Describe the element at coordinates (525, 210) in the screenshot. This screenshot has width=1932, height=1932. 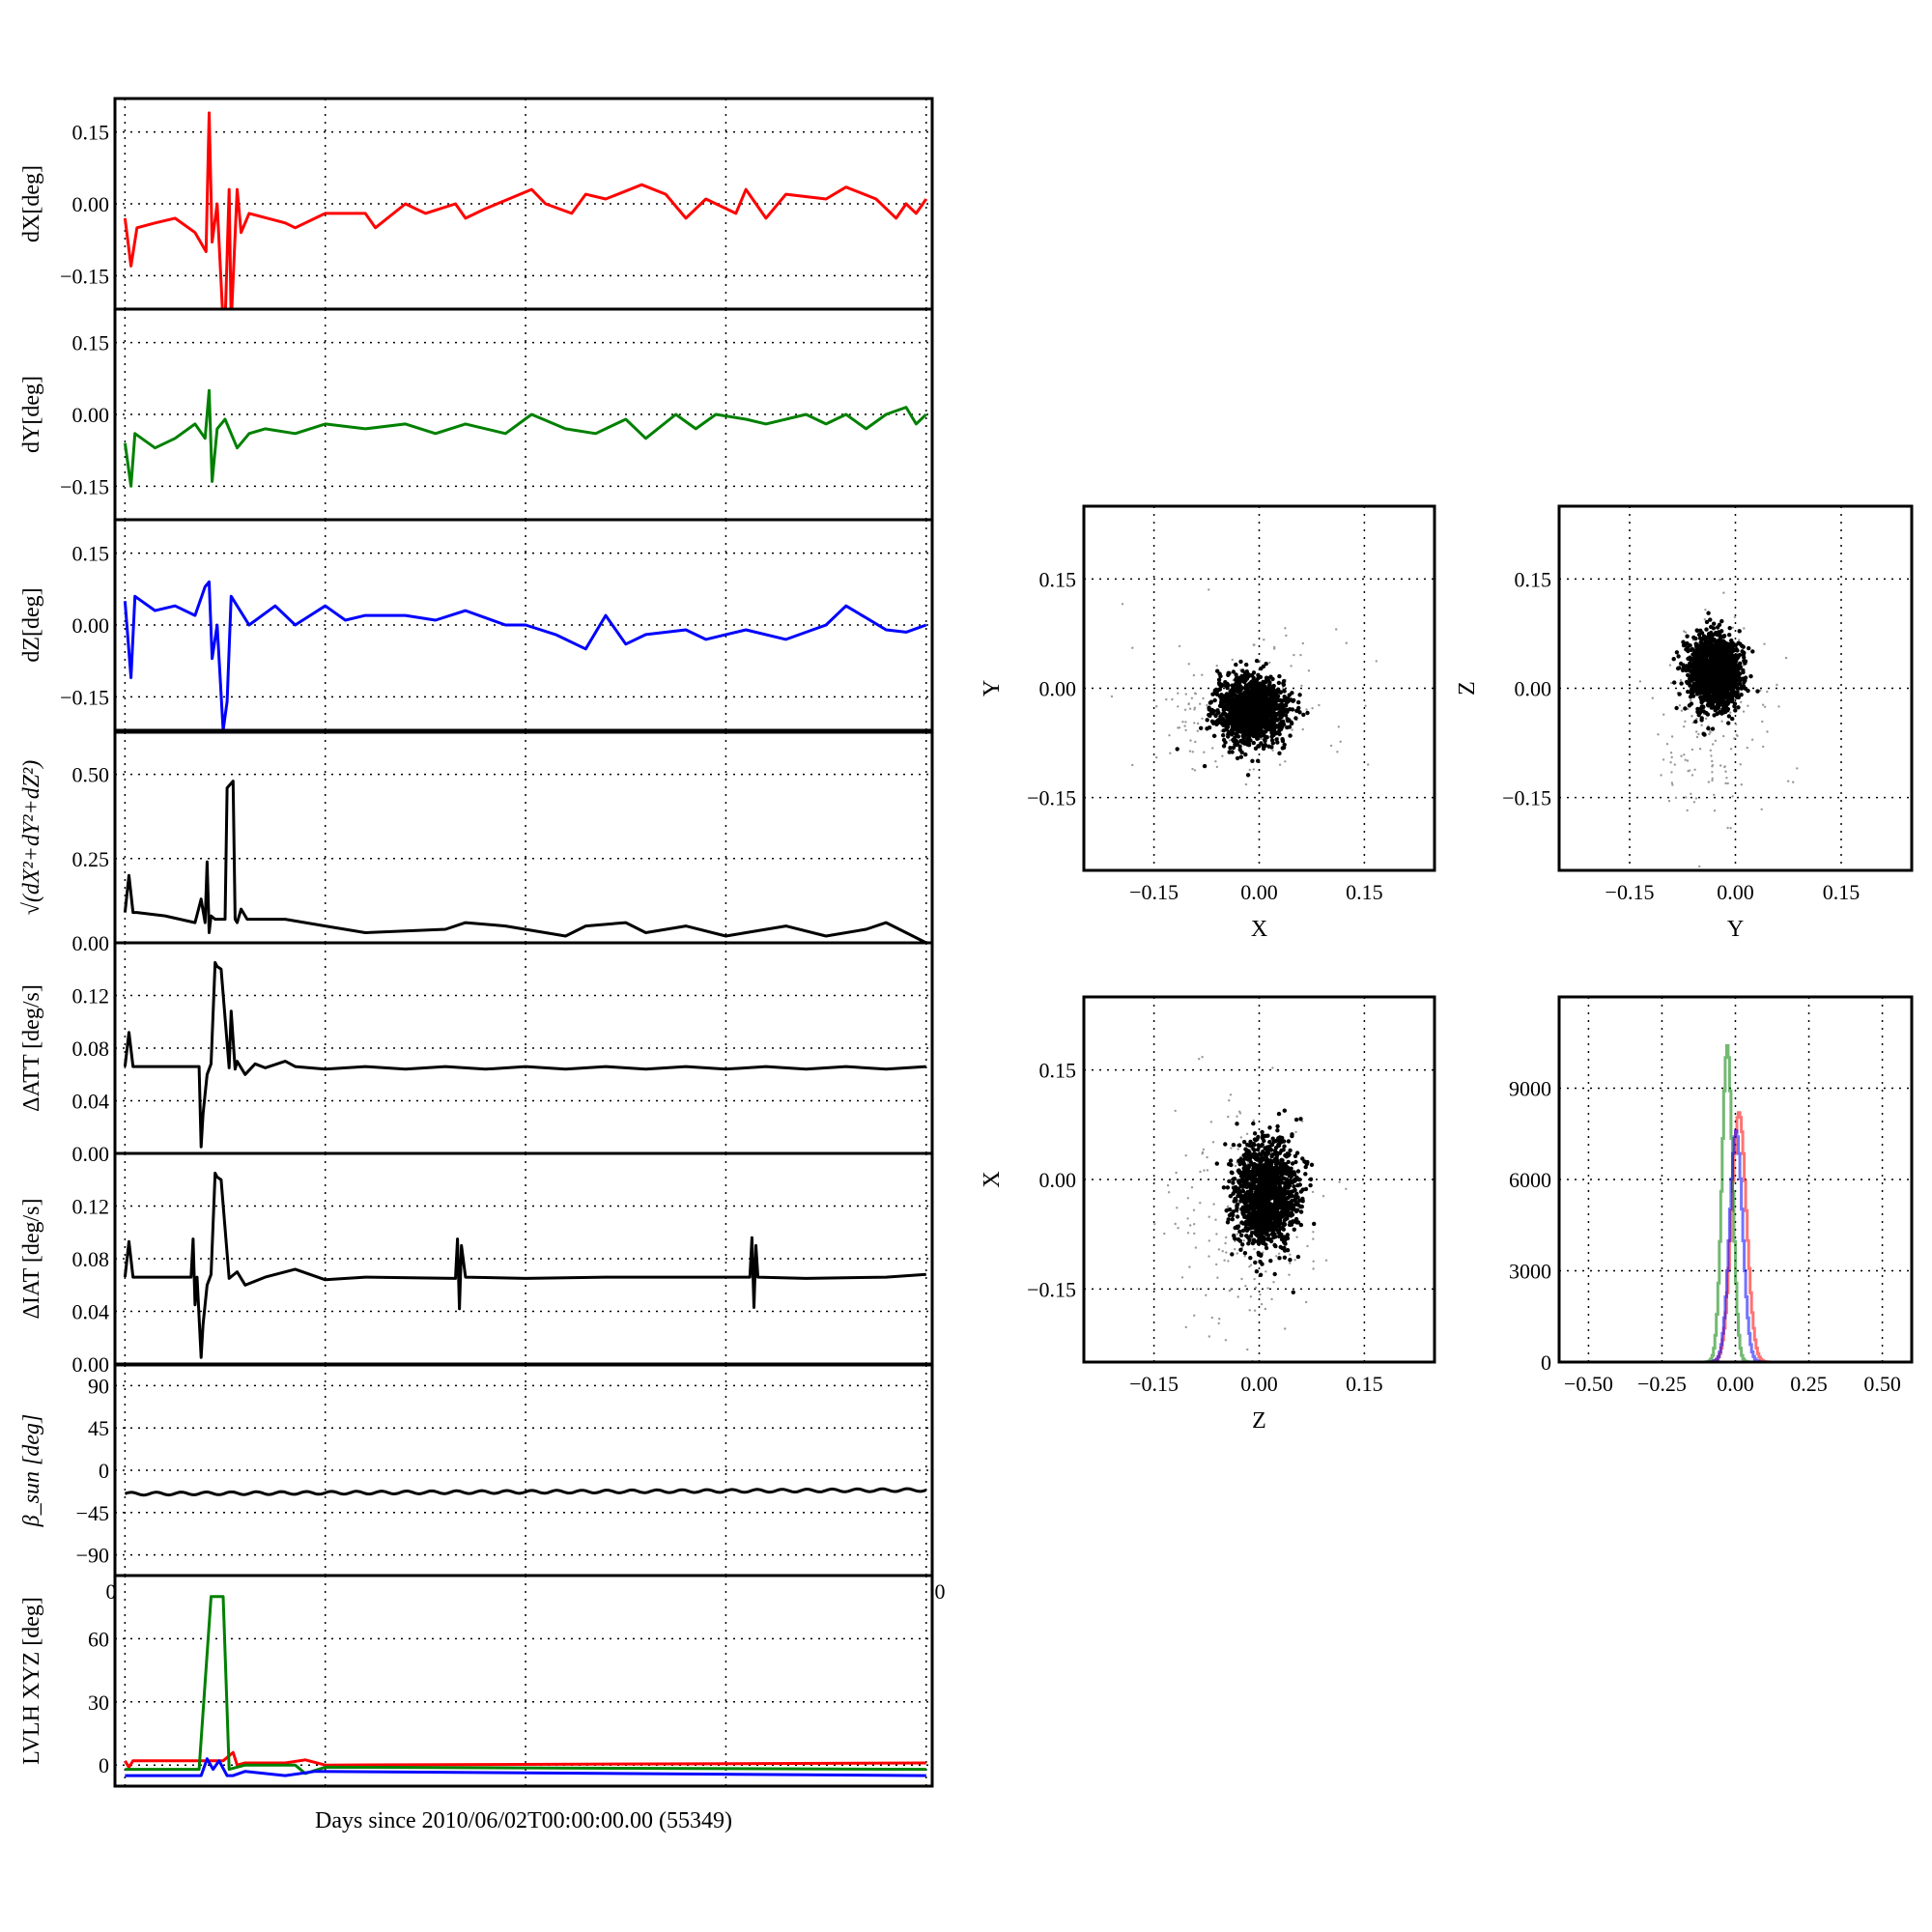
I see `series-group` at that location.